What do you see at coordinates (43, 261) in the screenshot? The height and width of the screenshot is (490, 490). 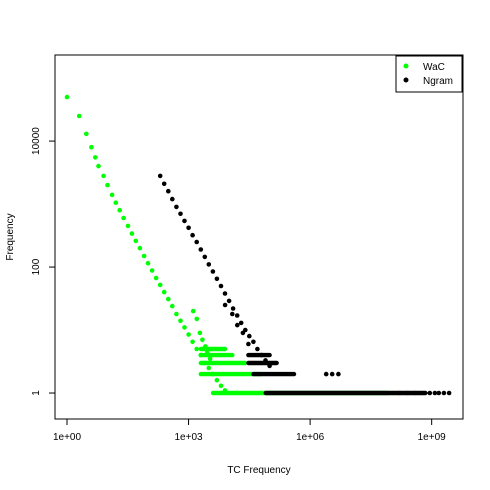 I see `y-axis: 1 100 10000` at bounding box center [43, 261].